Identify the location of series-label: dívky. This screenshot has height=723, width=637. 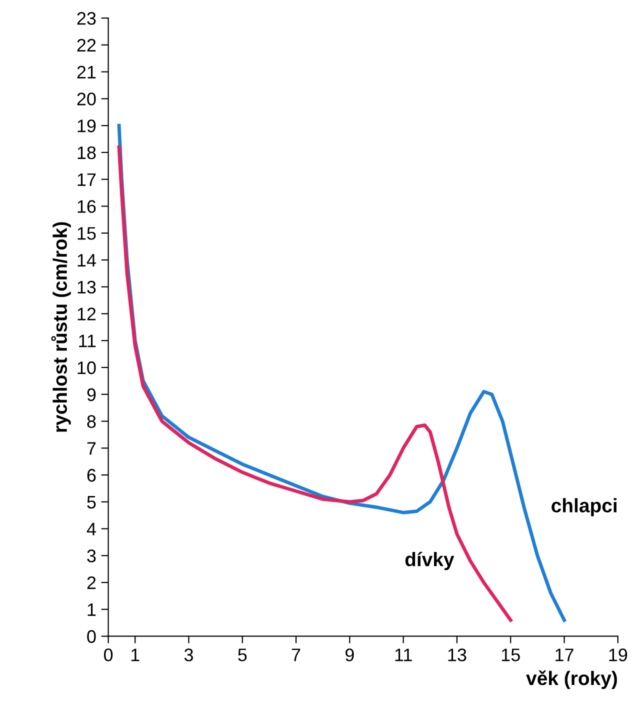
(429, 561).